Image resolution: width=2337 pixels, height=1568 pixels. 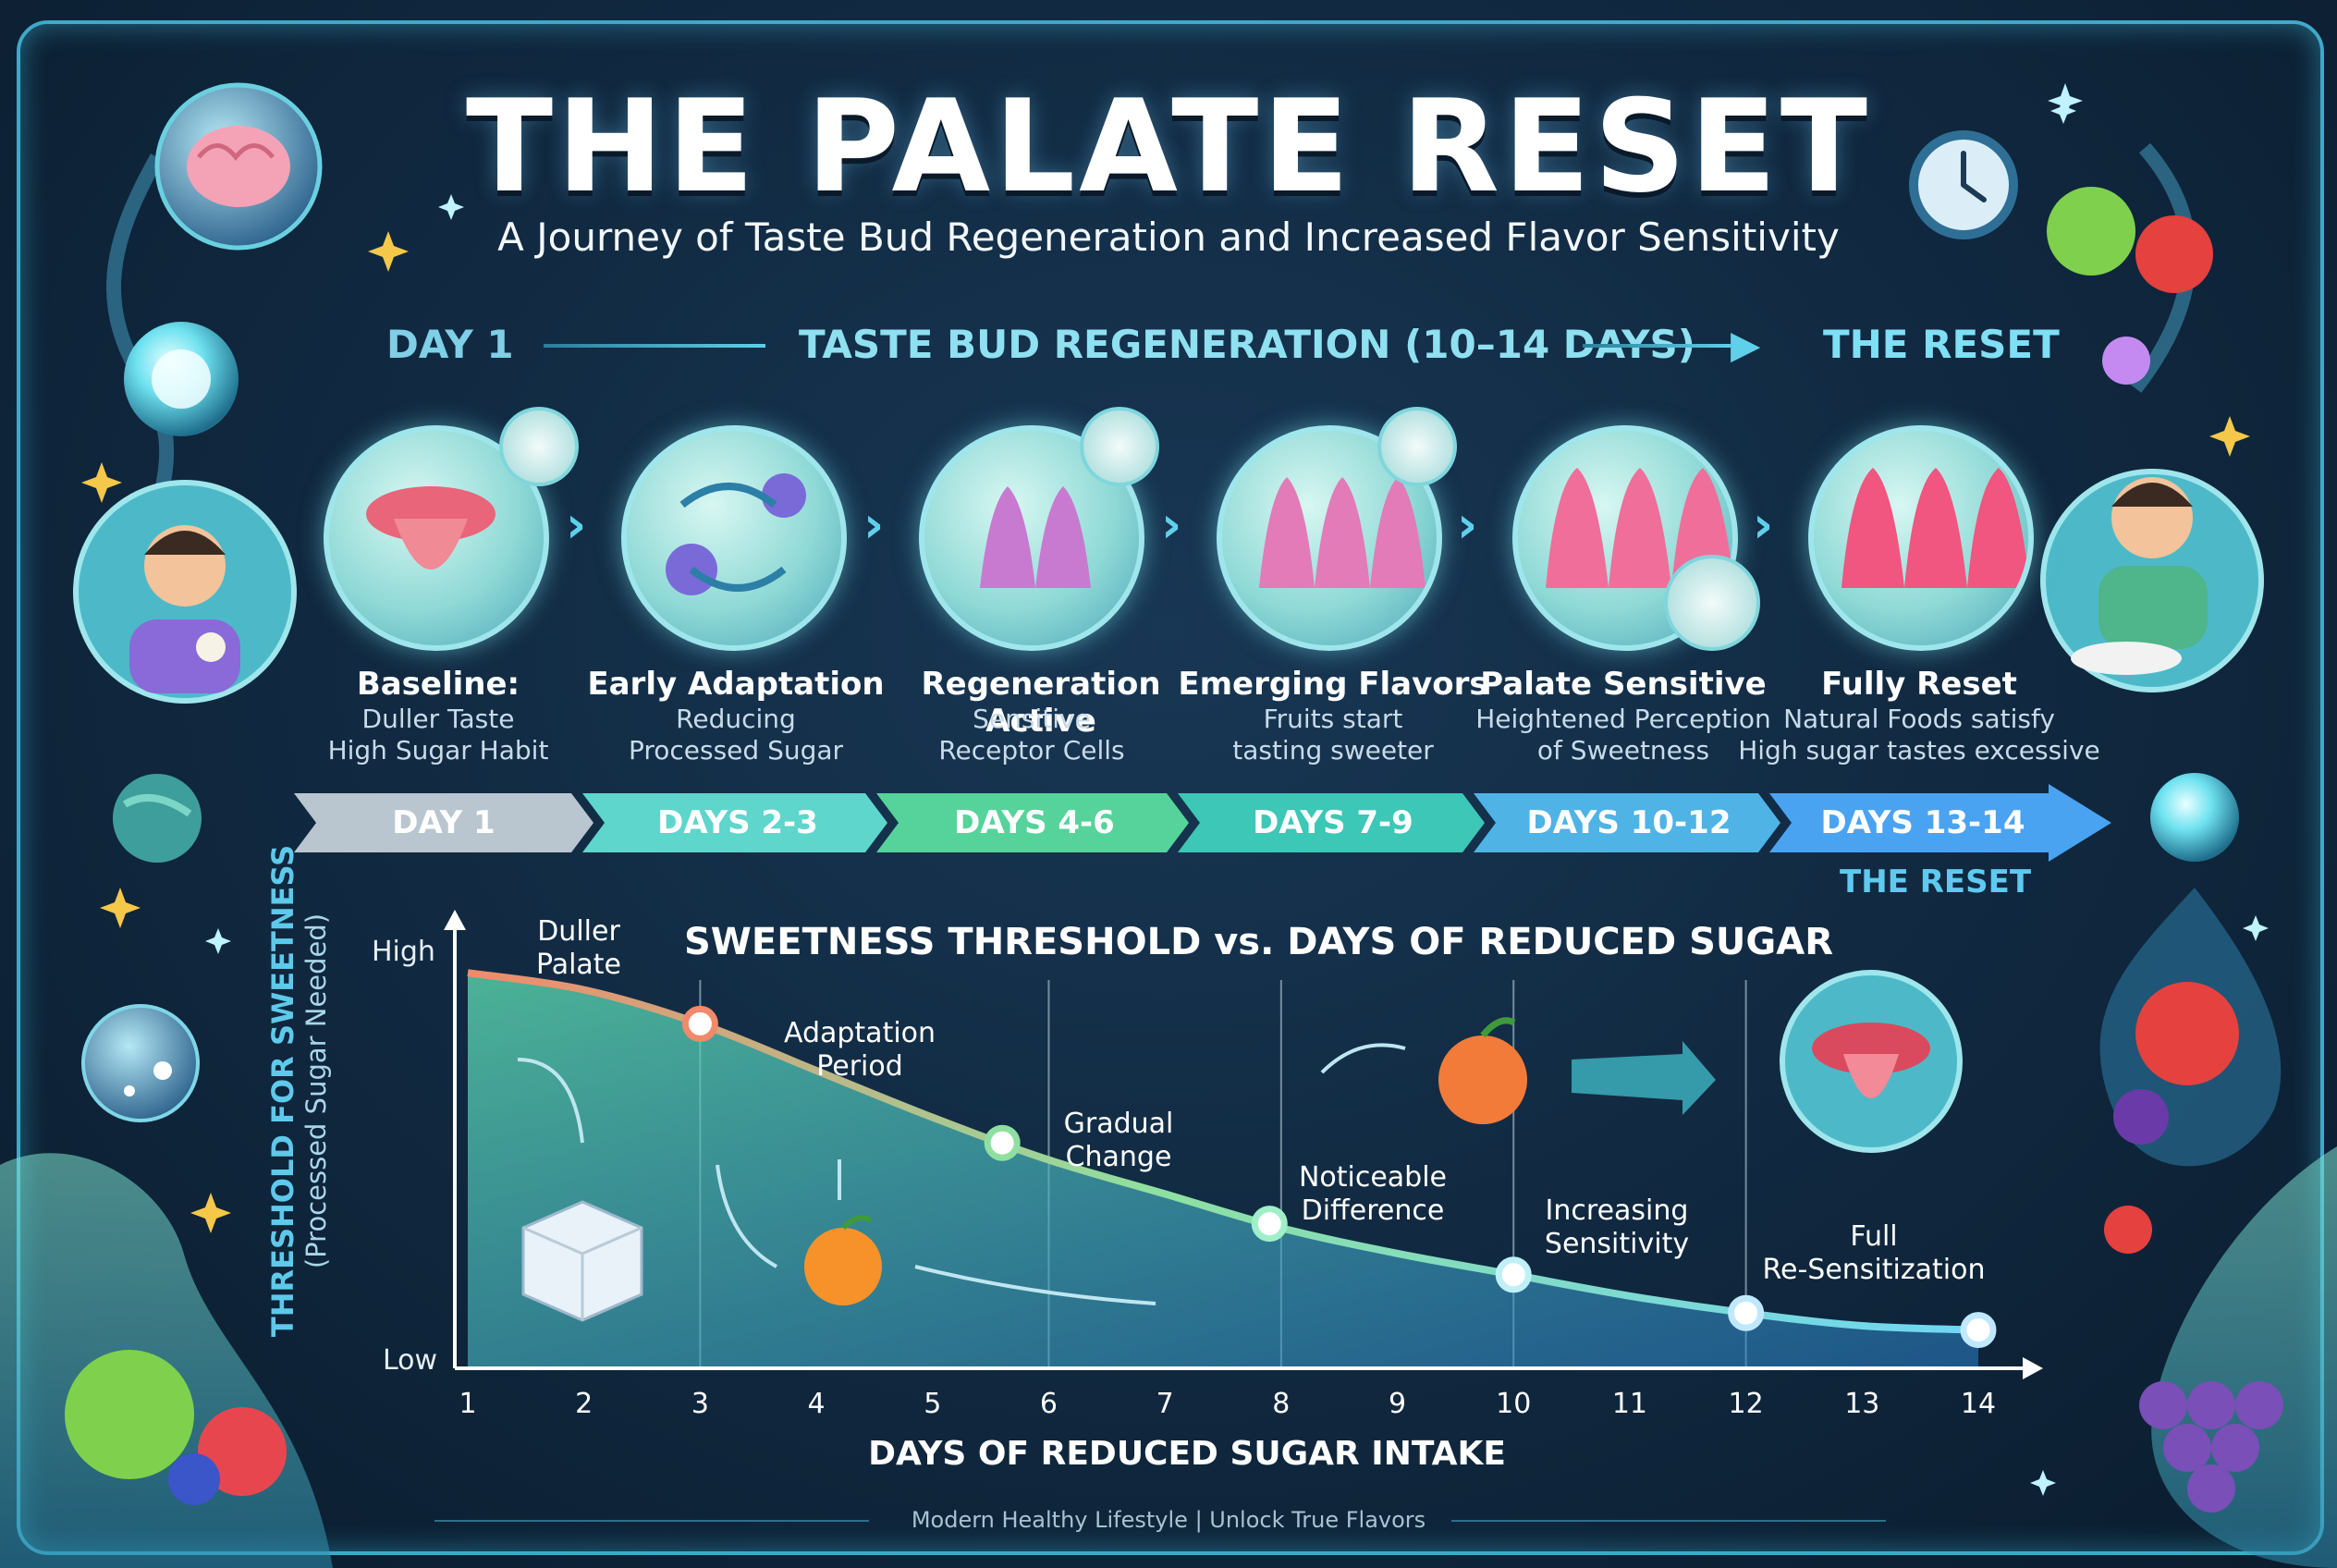 I want to click on timeline-seg-3: DAYS 4-6, so click(x=1034, y=823).